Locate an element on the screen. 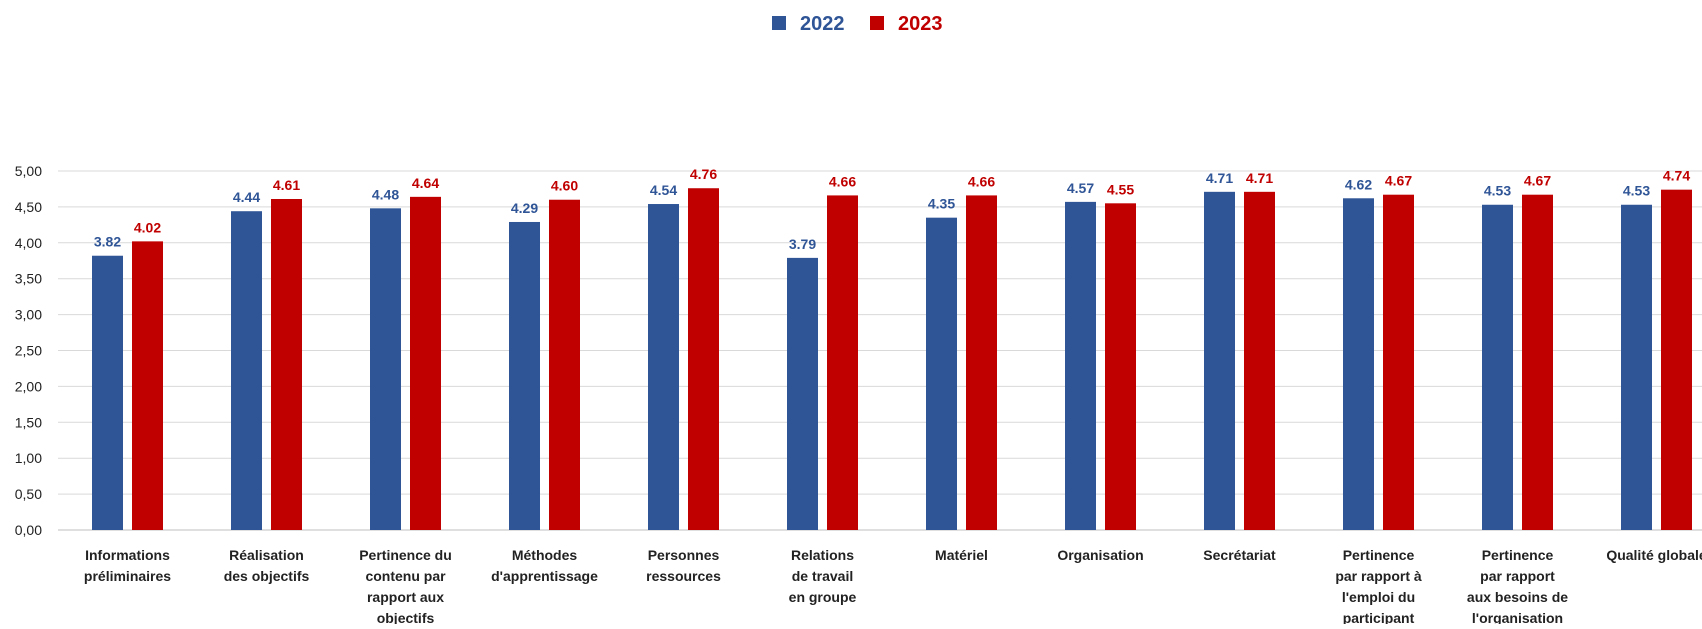 The width and height of the screenshot is (1702, 629). data-label-2023: 4.55 is located at coordinates (1120, 189).